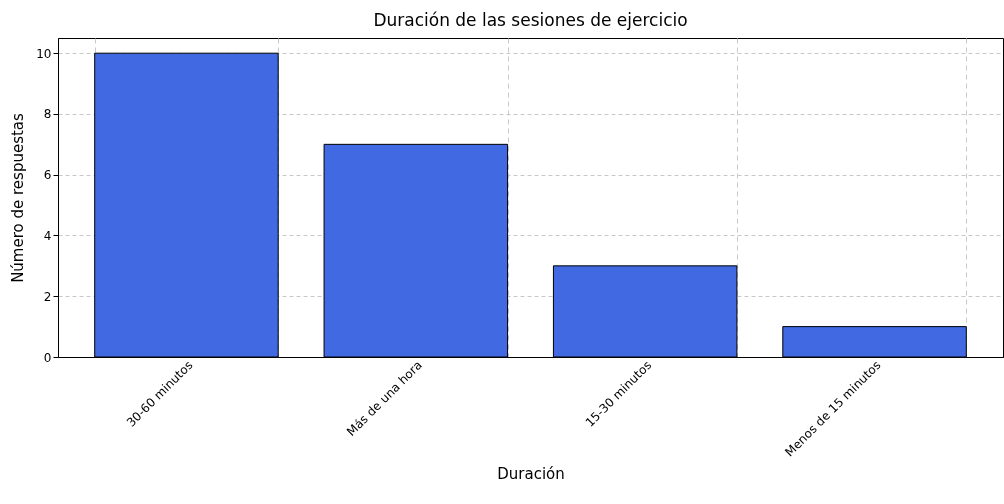 The image size is (1004, 504). What do you see at coordinates (530, 20) in the screenshot?
I see `chart-title: Duración de las sesiones de ejercicio` at bounding box center [530, 20].